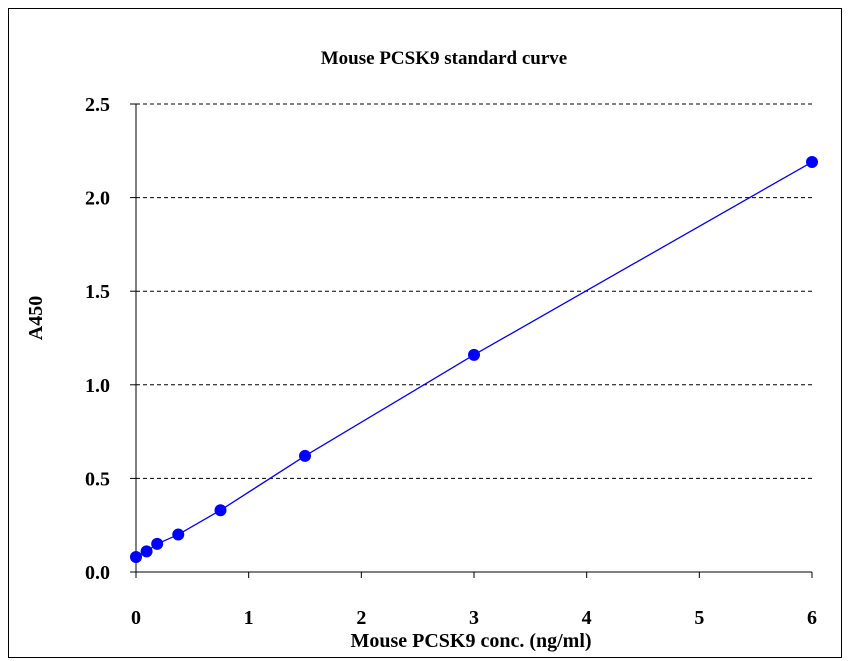 This screenshot has height=661, width=852. What do you see at coordinates (587, 618) in the screenshot?
I see `x-tick-label: 4` at bounding box center [587, 618].